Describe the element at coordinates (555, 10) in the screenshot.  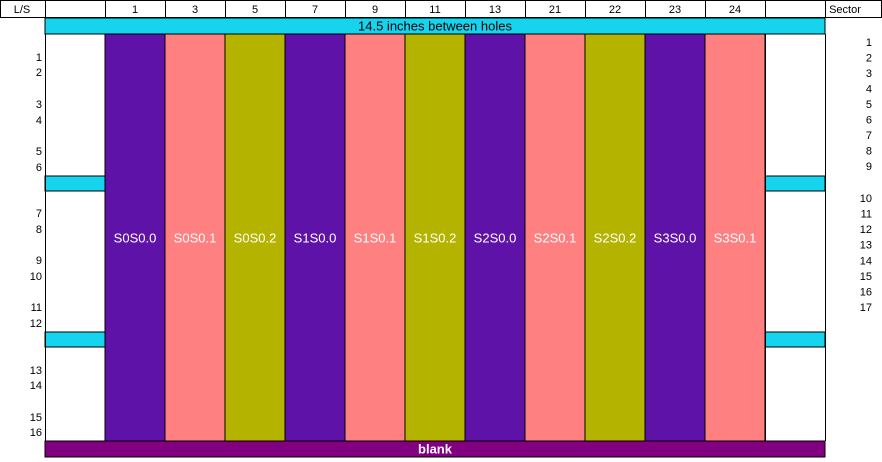
I see `header-slot: 21` at that location.